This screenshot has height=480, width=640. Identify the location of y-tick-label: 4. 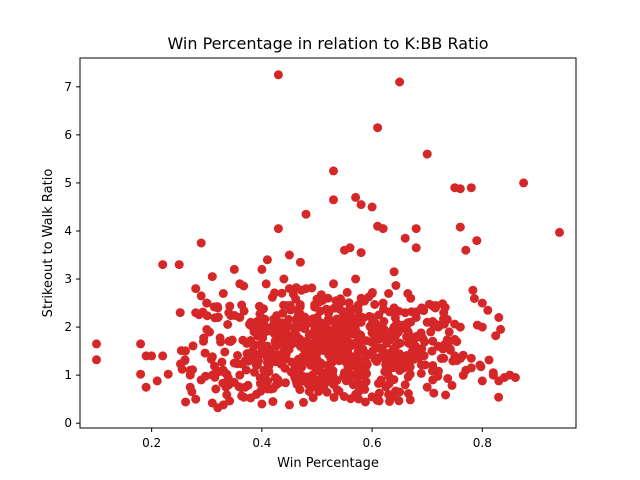
(68, 231).